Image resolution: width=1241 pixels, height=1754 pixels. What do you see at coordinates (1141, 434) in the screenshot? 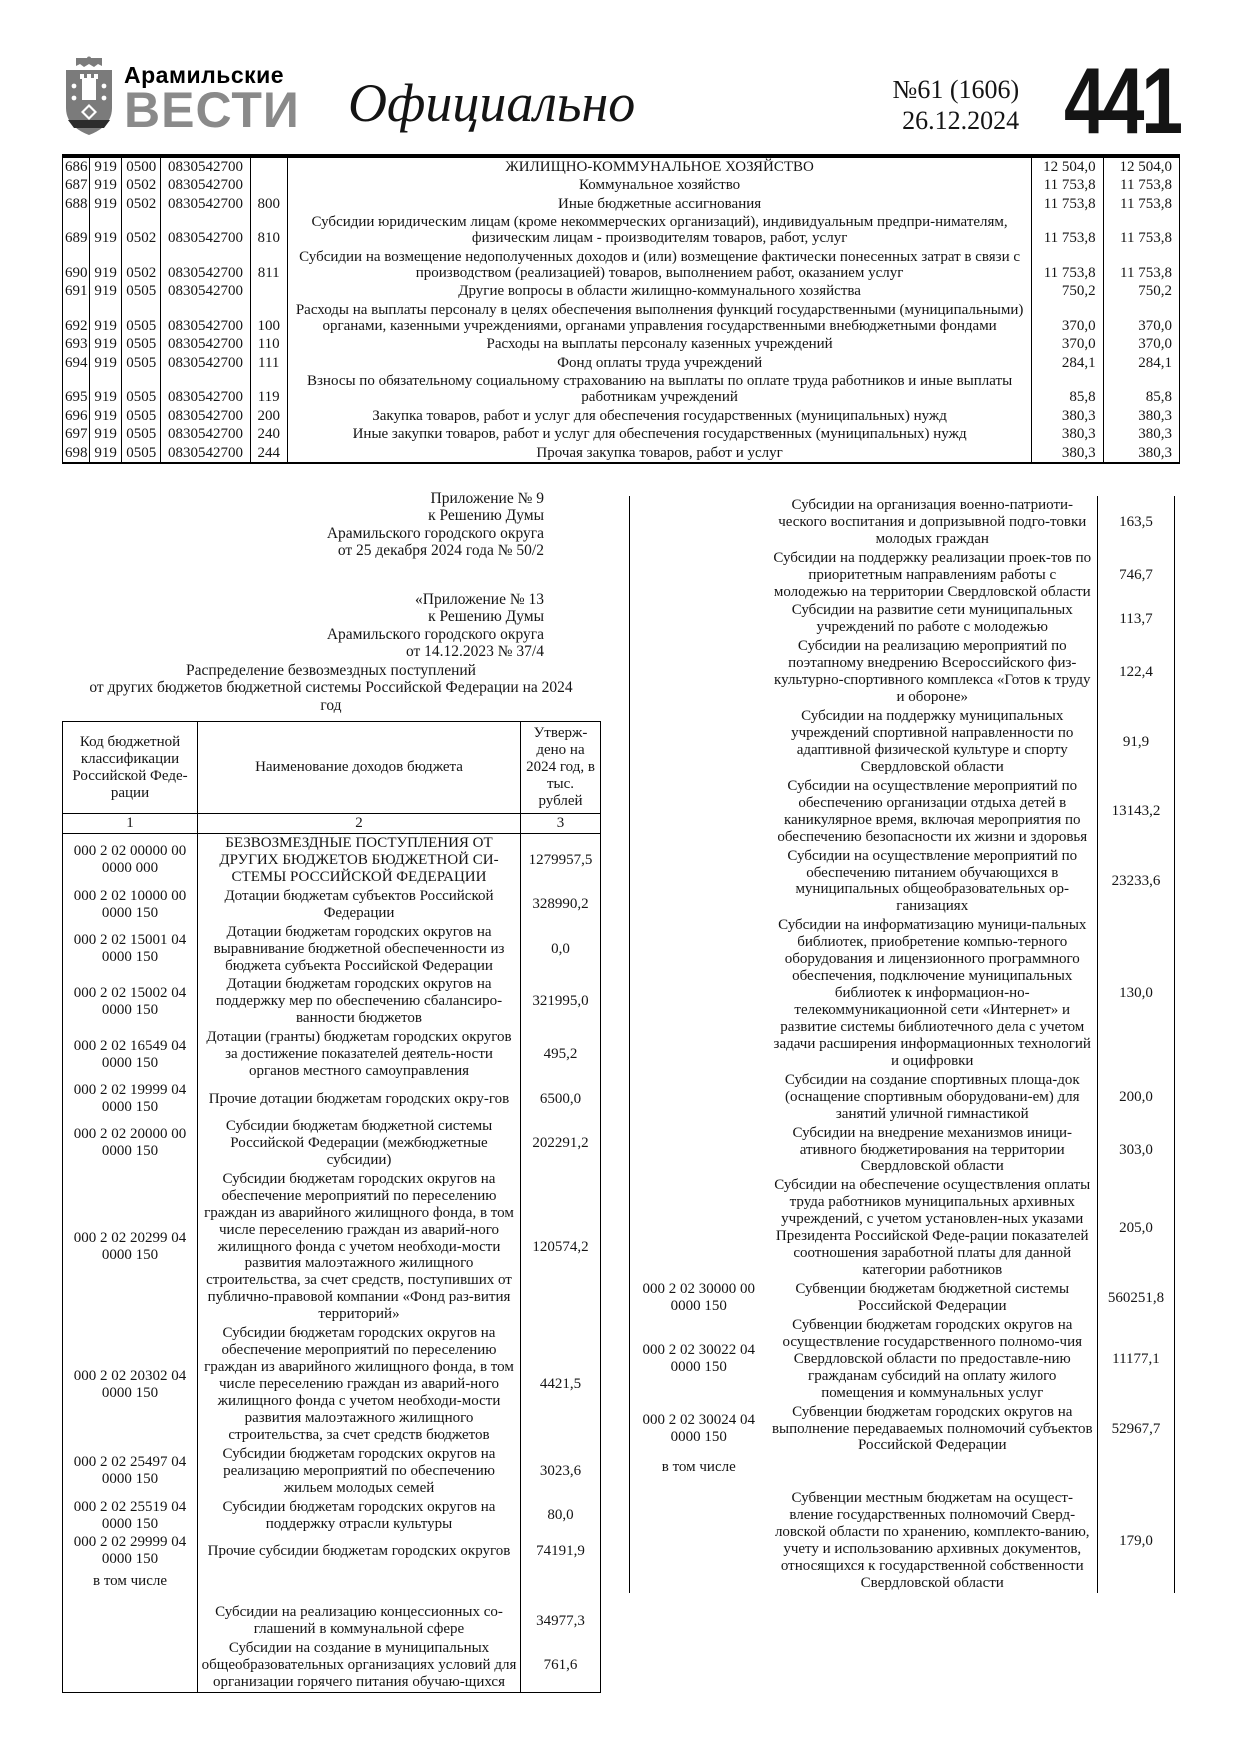
I see `cell-v2: 380,3` at bounding box center [1141, 434].